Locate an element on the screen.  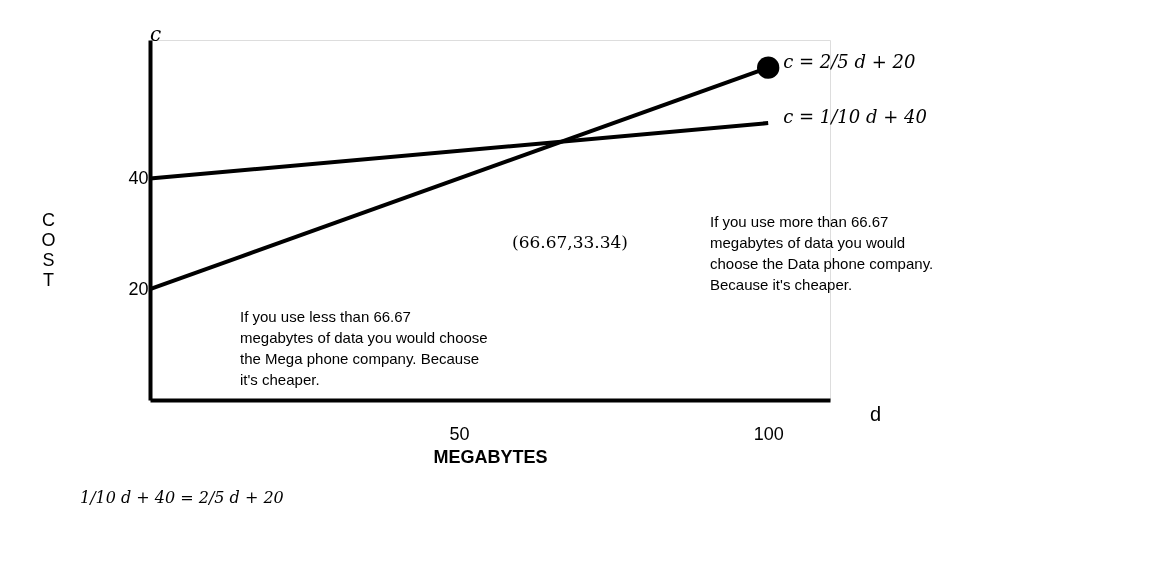
annotation: If you use more than 66.67 megabytes of data you would choose the Data phone company. Because it's cheaper. is located at coordinates (822, 253).